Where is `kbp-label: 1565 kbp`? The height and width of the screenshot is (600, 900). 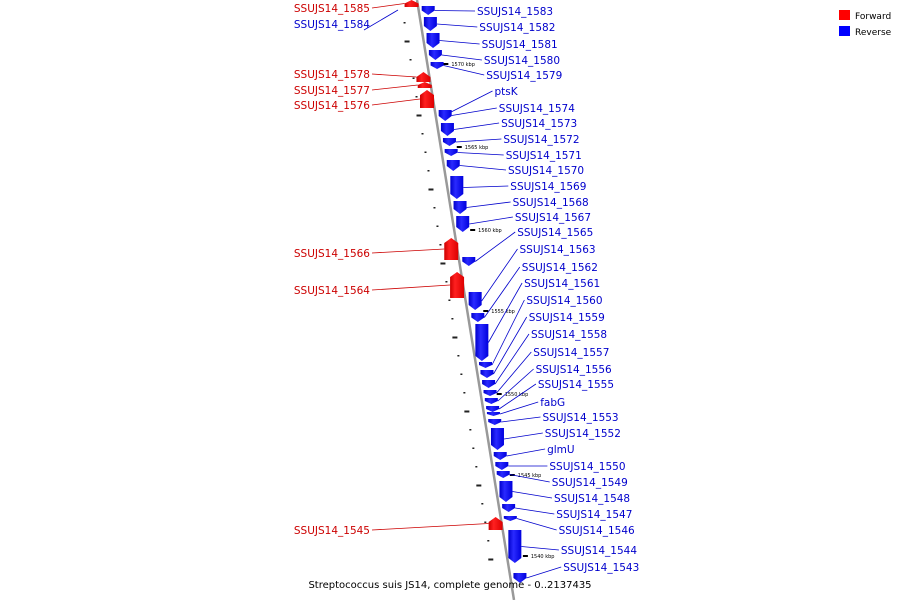 kbp-label: 1565 kbp is located at coordinates (477, 148).